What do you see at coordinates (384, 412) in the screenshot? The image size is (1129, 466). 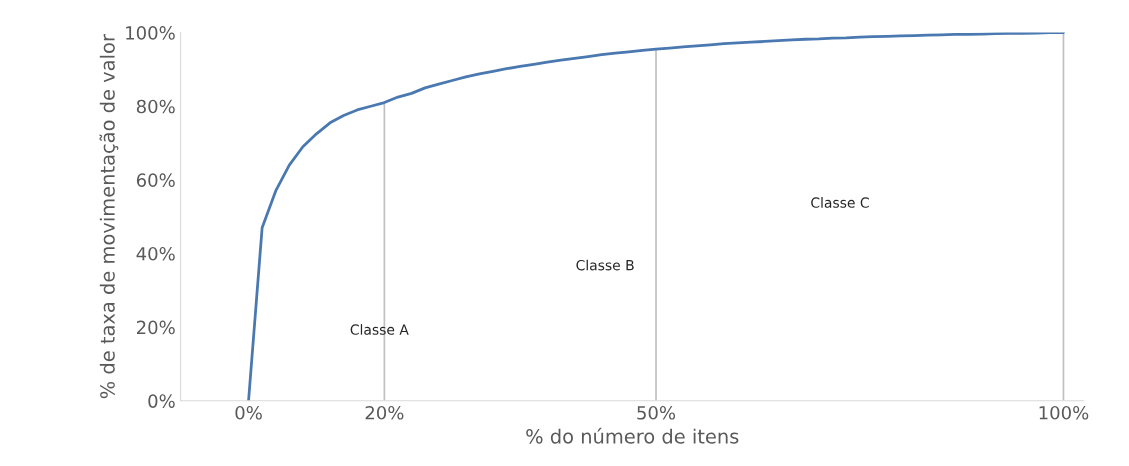 I see `x-tick-label: 20%` at bounding box center [384, 412].